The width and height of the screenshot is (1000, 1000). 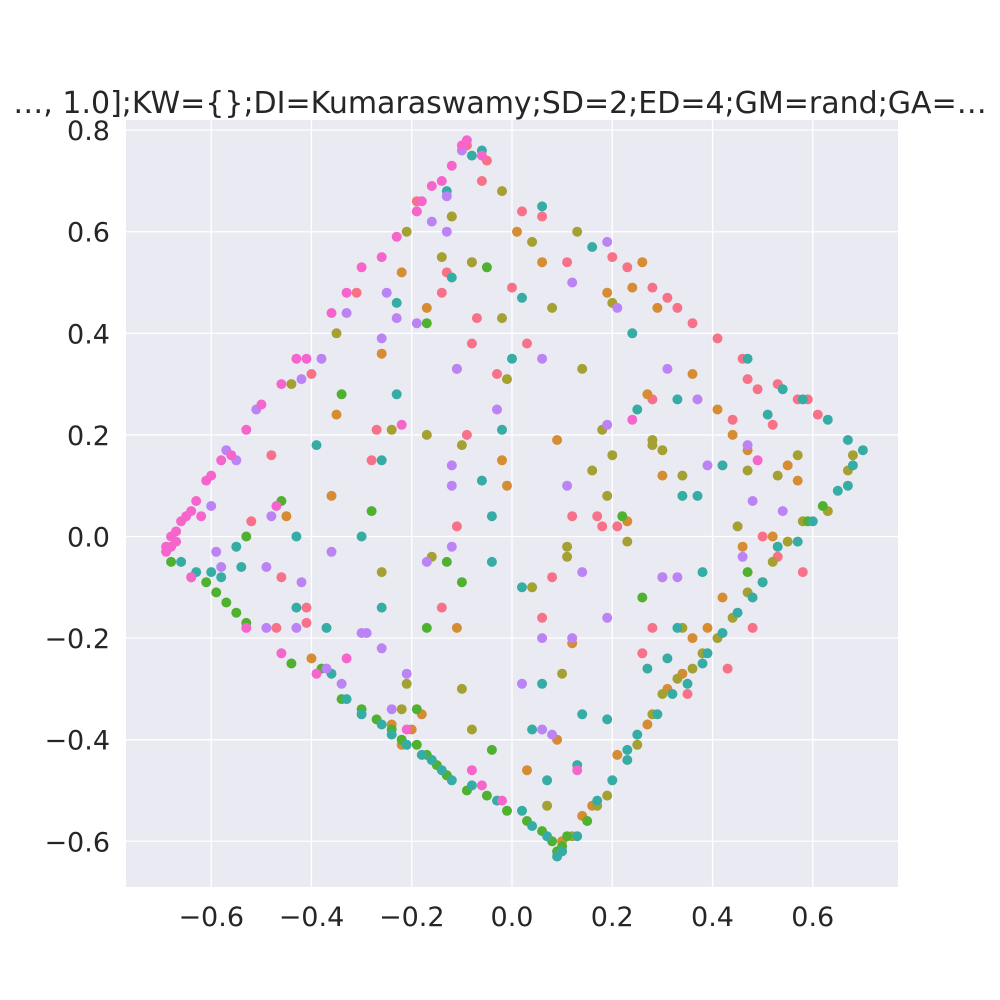 What do you see at coordinates (88, 436) in the screenshot?
I see `y-tick-label: 0.2` at bounding box center [88, 436].